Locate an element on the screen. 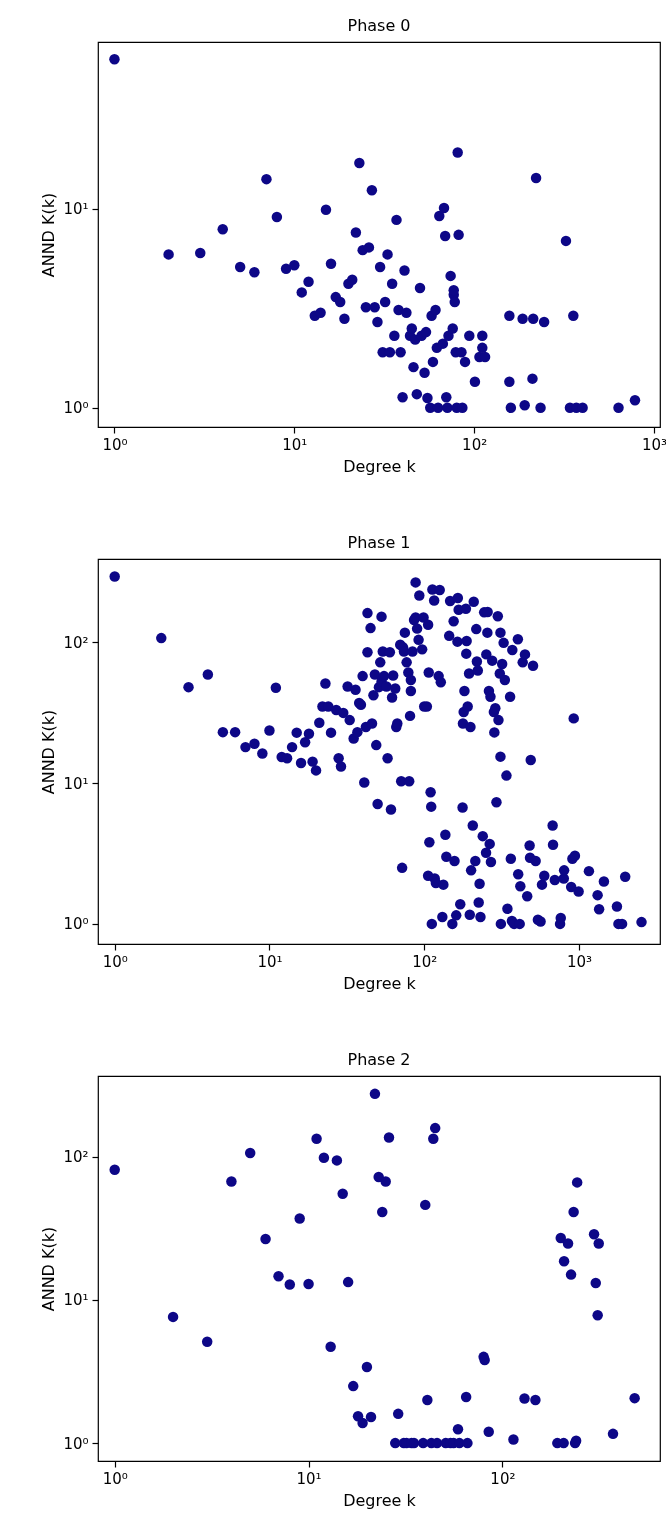 Image resolution: width=666 pixels, height=1531 pixels. chart-title: Phase 0 is located at coordinates (379, 25).